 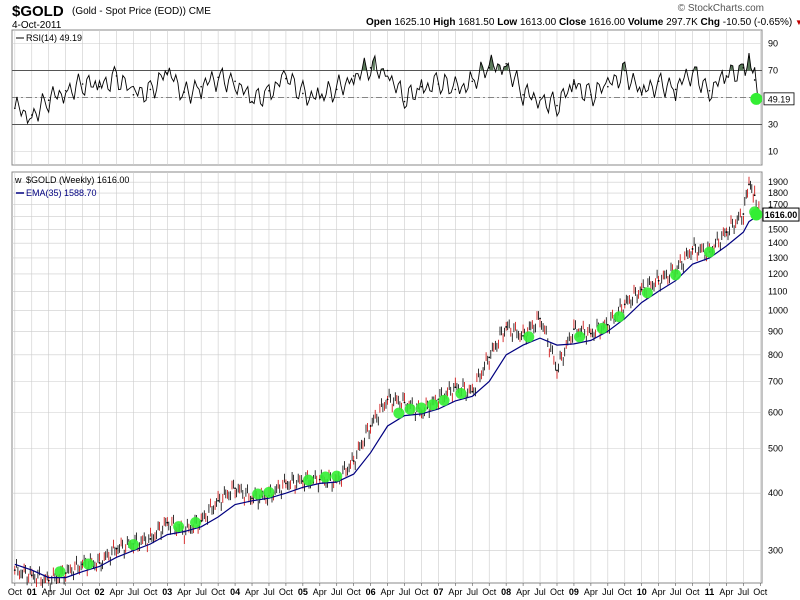 What do you see at coordinates (756, 214) in the screenshot?
I see `price-last-marker` at bounding box center [756, 214].